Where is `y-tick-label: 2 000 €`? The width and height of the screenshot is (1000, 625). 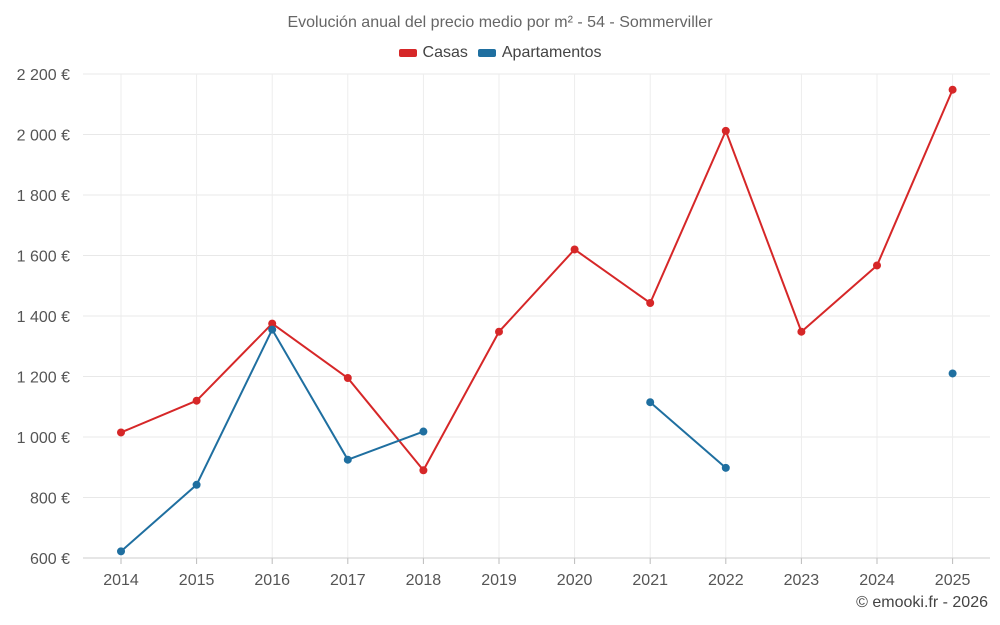 y-tick-label: 2 000 € is located at coordinates (43, 136).